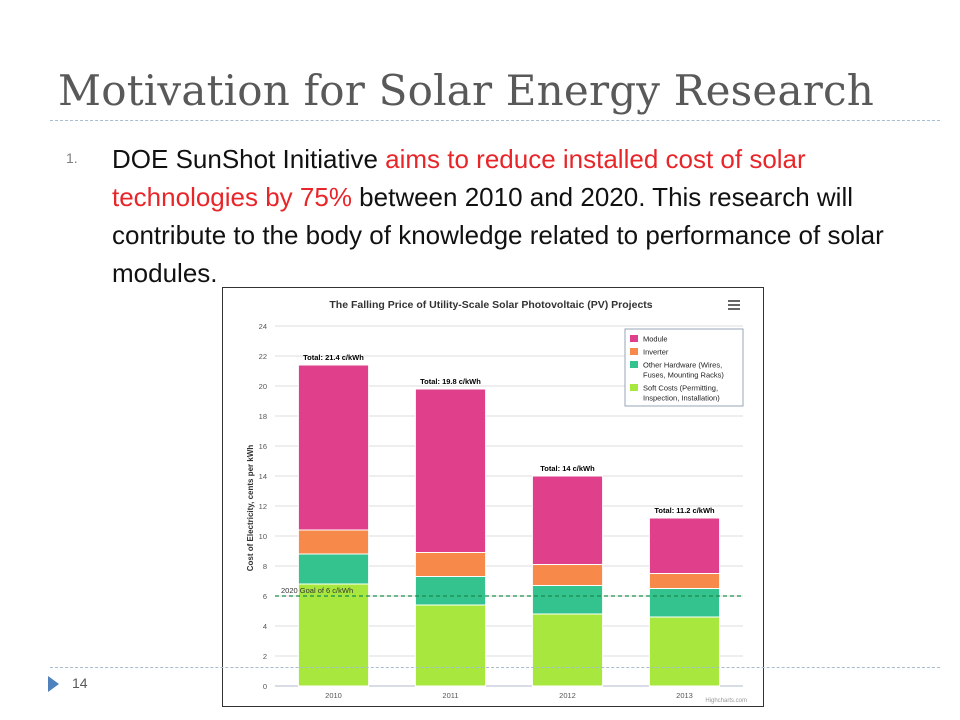 The width and height of the screenshot is (960, 720). Describe the element at coordinates (80, 683) in the screenshot. I see `page-number: 14` at that location.